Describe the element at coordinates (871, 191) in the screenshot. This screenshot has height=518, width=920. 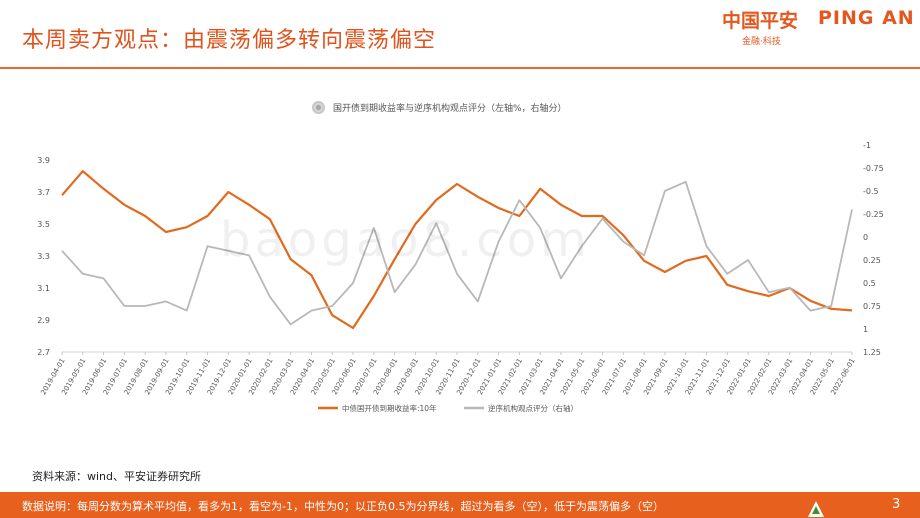
I see `y-right-tick-label: -0.5` at that location.